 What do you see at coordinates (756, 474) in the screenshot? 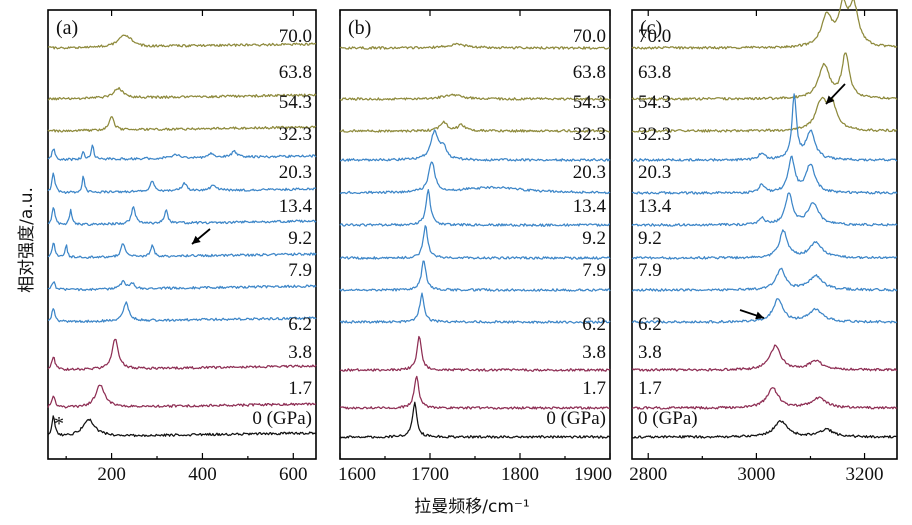
I see `x-tick-label: 3000` at bounding box center [756, 474].